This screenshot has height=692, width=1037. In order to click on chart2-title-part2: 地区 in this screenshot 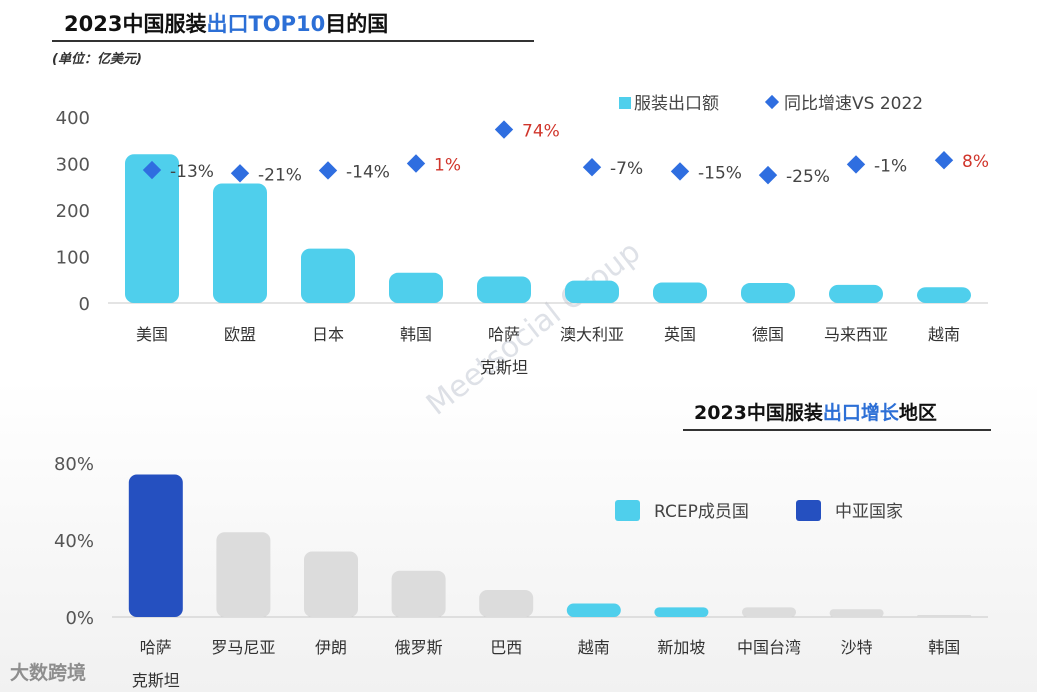, I will do `click(917, 413)`.